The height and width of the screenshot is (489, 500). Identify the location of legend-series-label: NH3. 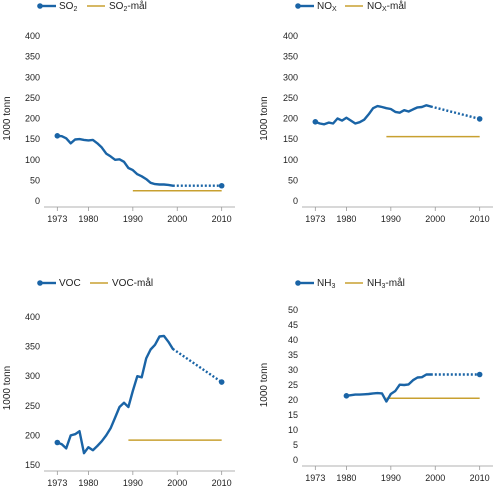
(326, 284).